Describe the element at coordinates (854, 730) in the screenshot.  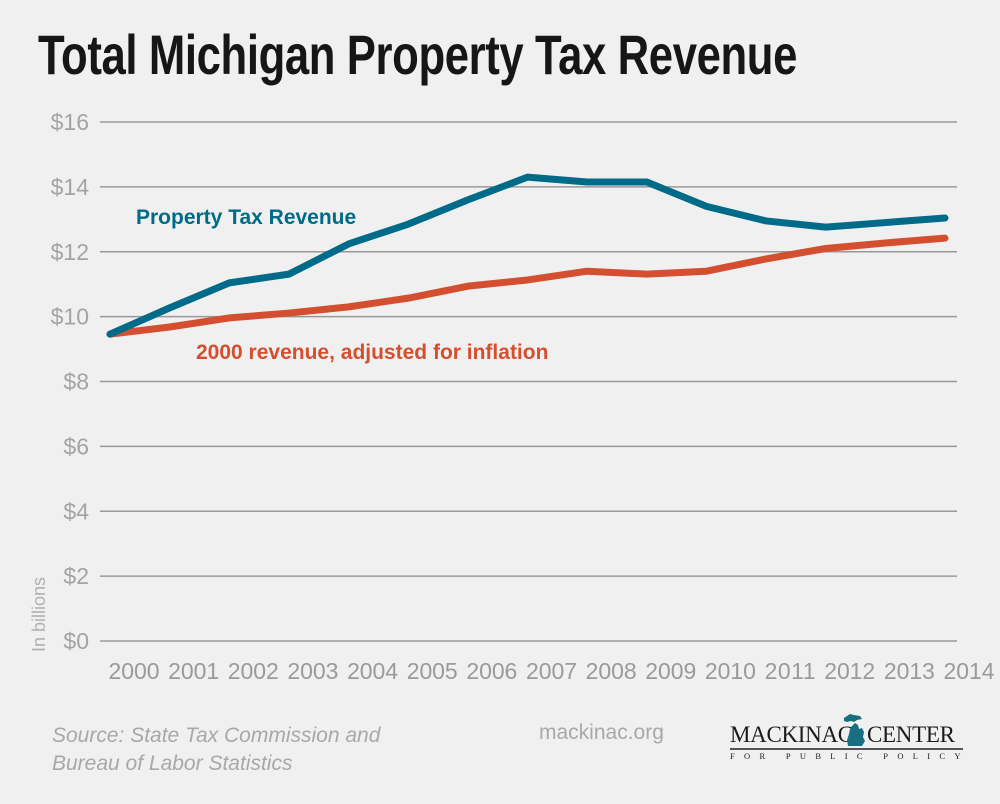
I see `michigan-map-icon` at that location.